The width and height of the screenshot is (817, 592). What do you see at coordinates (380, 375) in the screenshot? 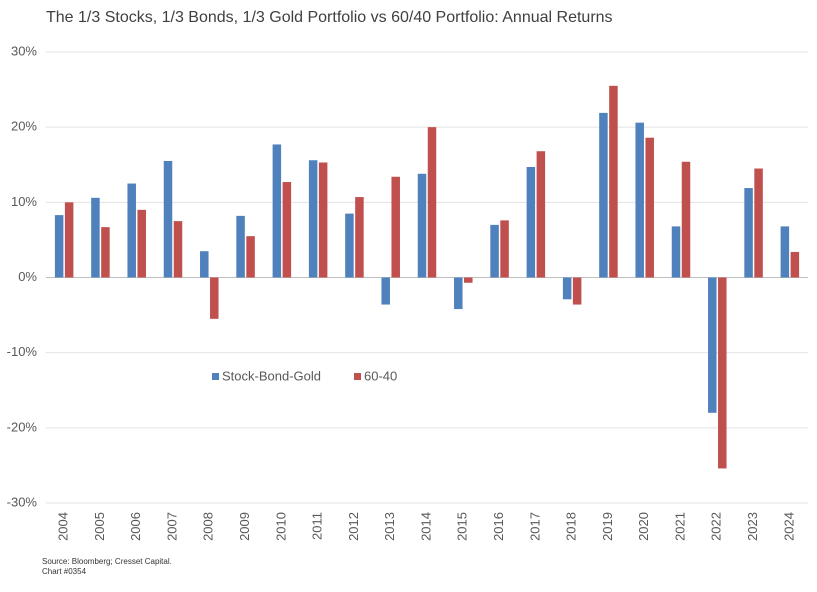
I see `legend-label: 60-40` at bounding box center [380, 375].